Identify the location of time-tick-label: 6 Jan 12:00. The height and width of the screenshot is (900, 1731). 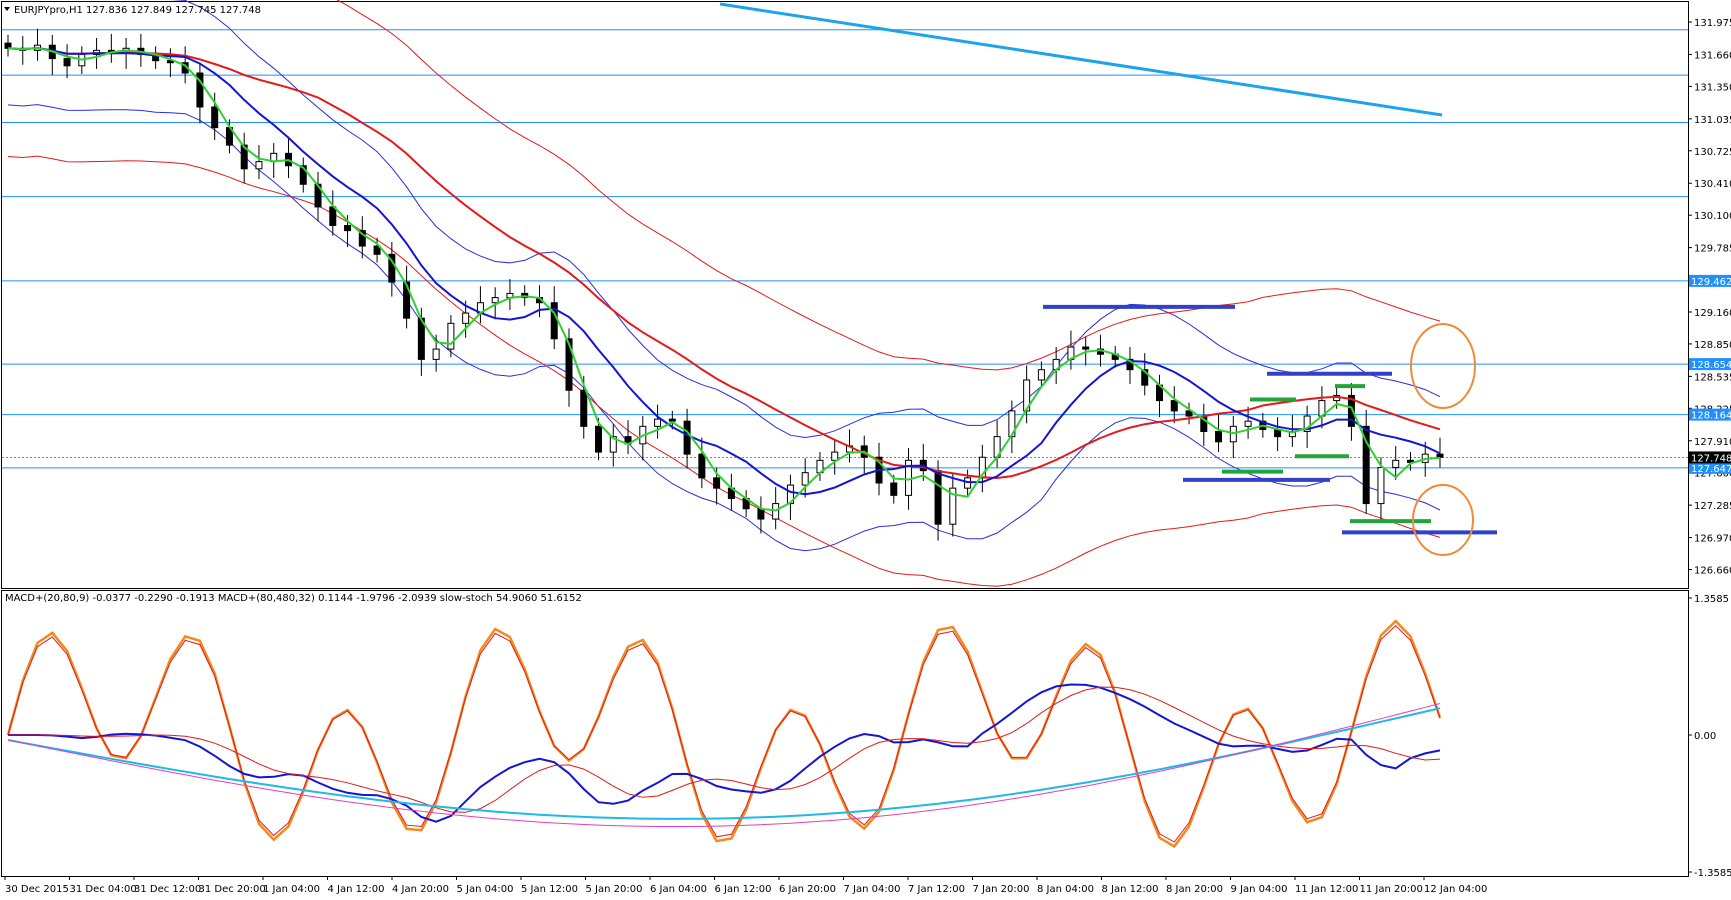
(743, 889).